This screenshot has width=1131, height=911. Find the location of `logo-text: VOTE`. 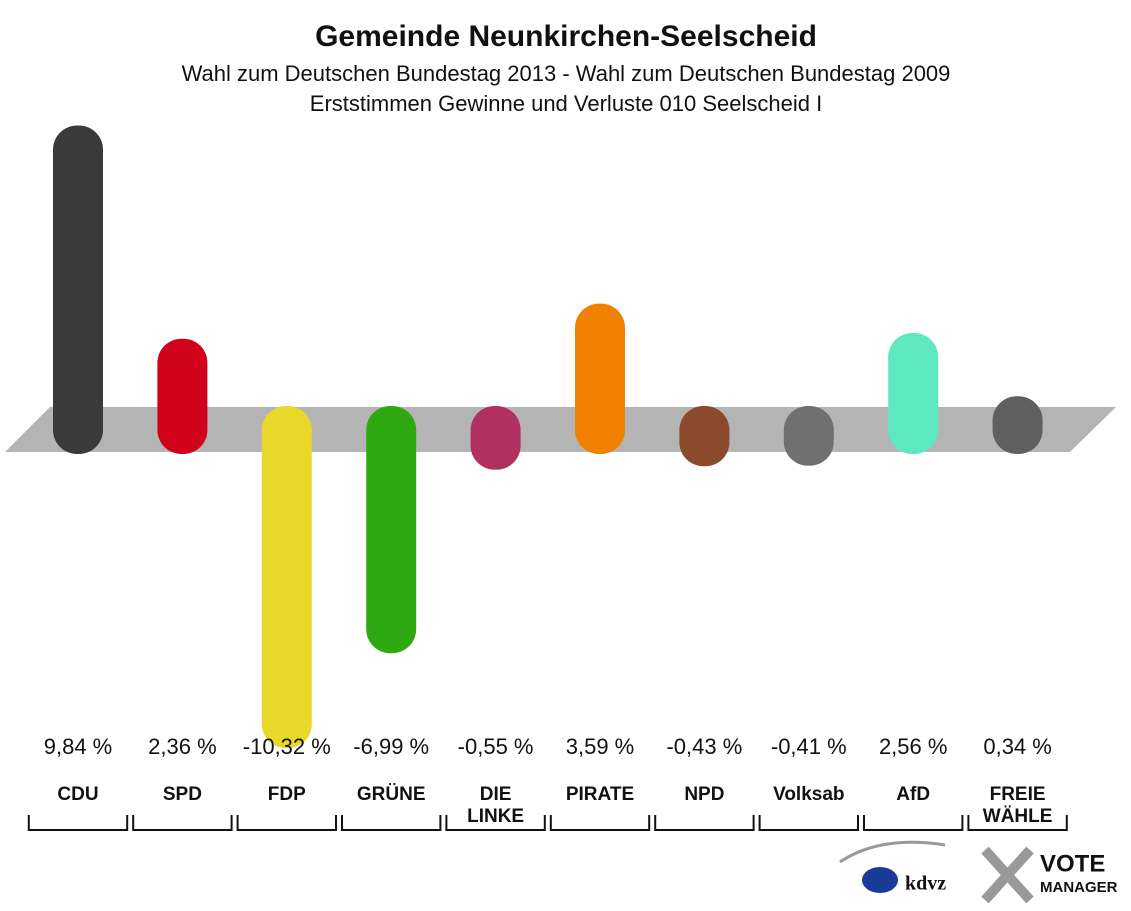

logo-text: VOTE is located at coordinates (1072, 863).